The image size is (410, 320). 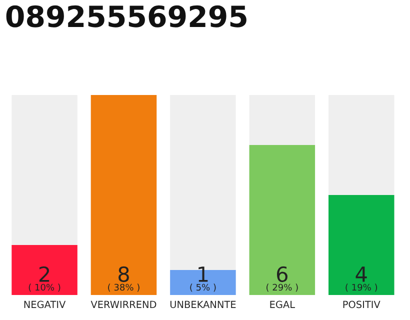 What do you see at coordinates (44, 279) in the screenshot?
I see `data-label: 2 ( 10% )` at bounding box center [44, 279].